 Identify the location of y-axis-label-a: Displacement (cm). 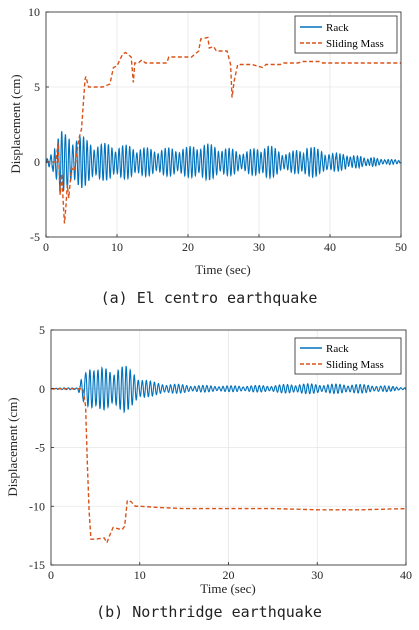
(15, 123).